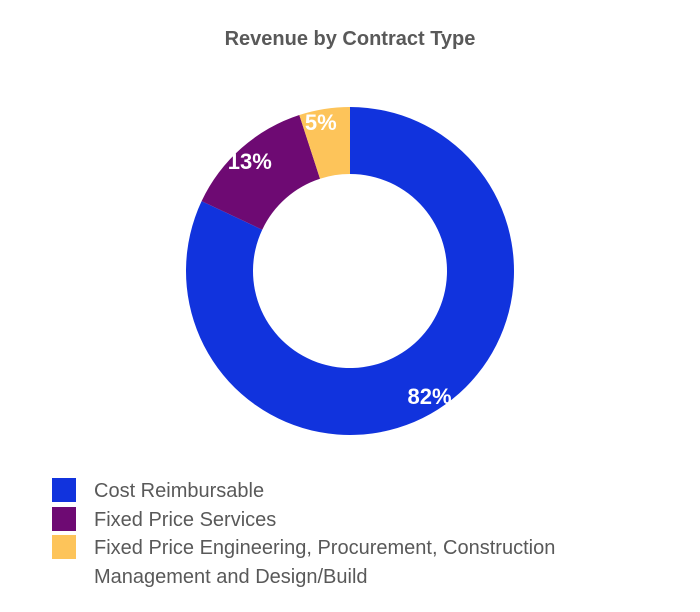  What do you see at coordinates (324, 143) in the screenshot?
I see `slice-fixed-price-epc` at bounding box center [324, 143].